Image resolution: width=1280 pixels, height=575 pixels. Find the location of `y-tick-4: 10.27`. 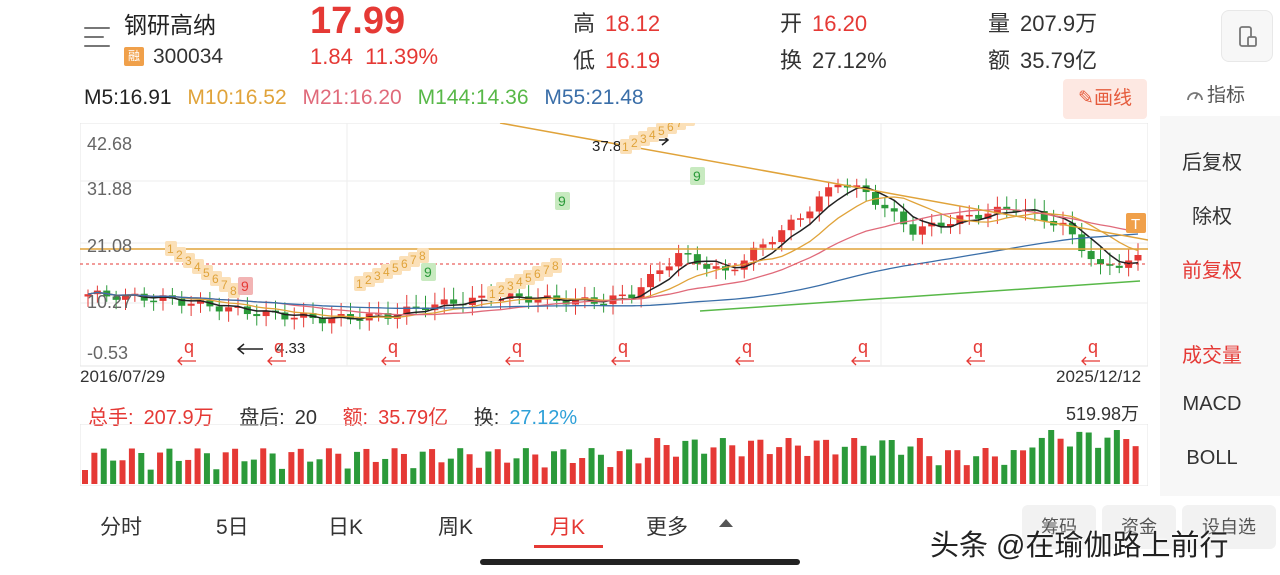

y-tick-4: 10.27 is located at coordinates (110, 302).